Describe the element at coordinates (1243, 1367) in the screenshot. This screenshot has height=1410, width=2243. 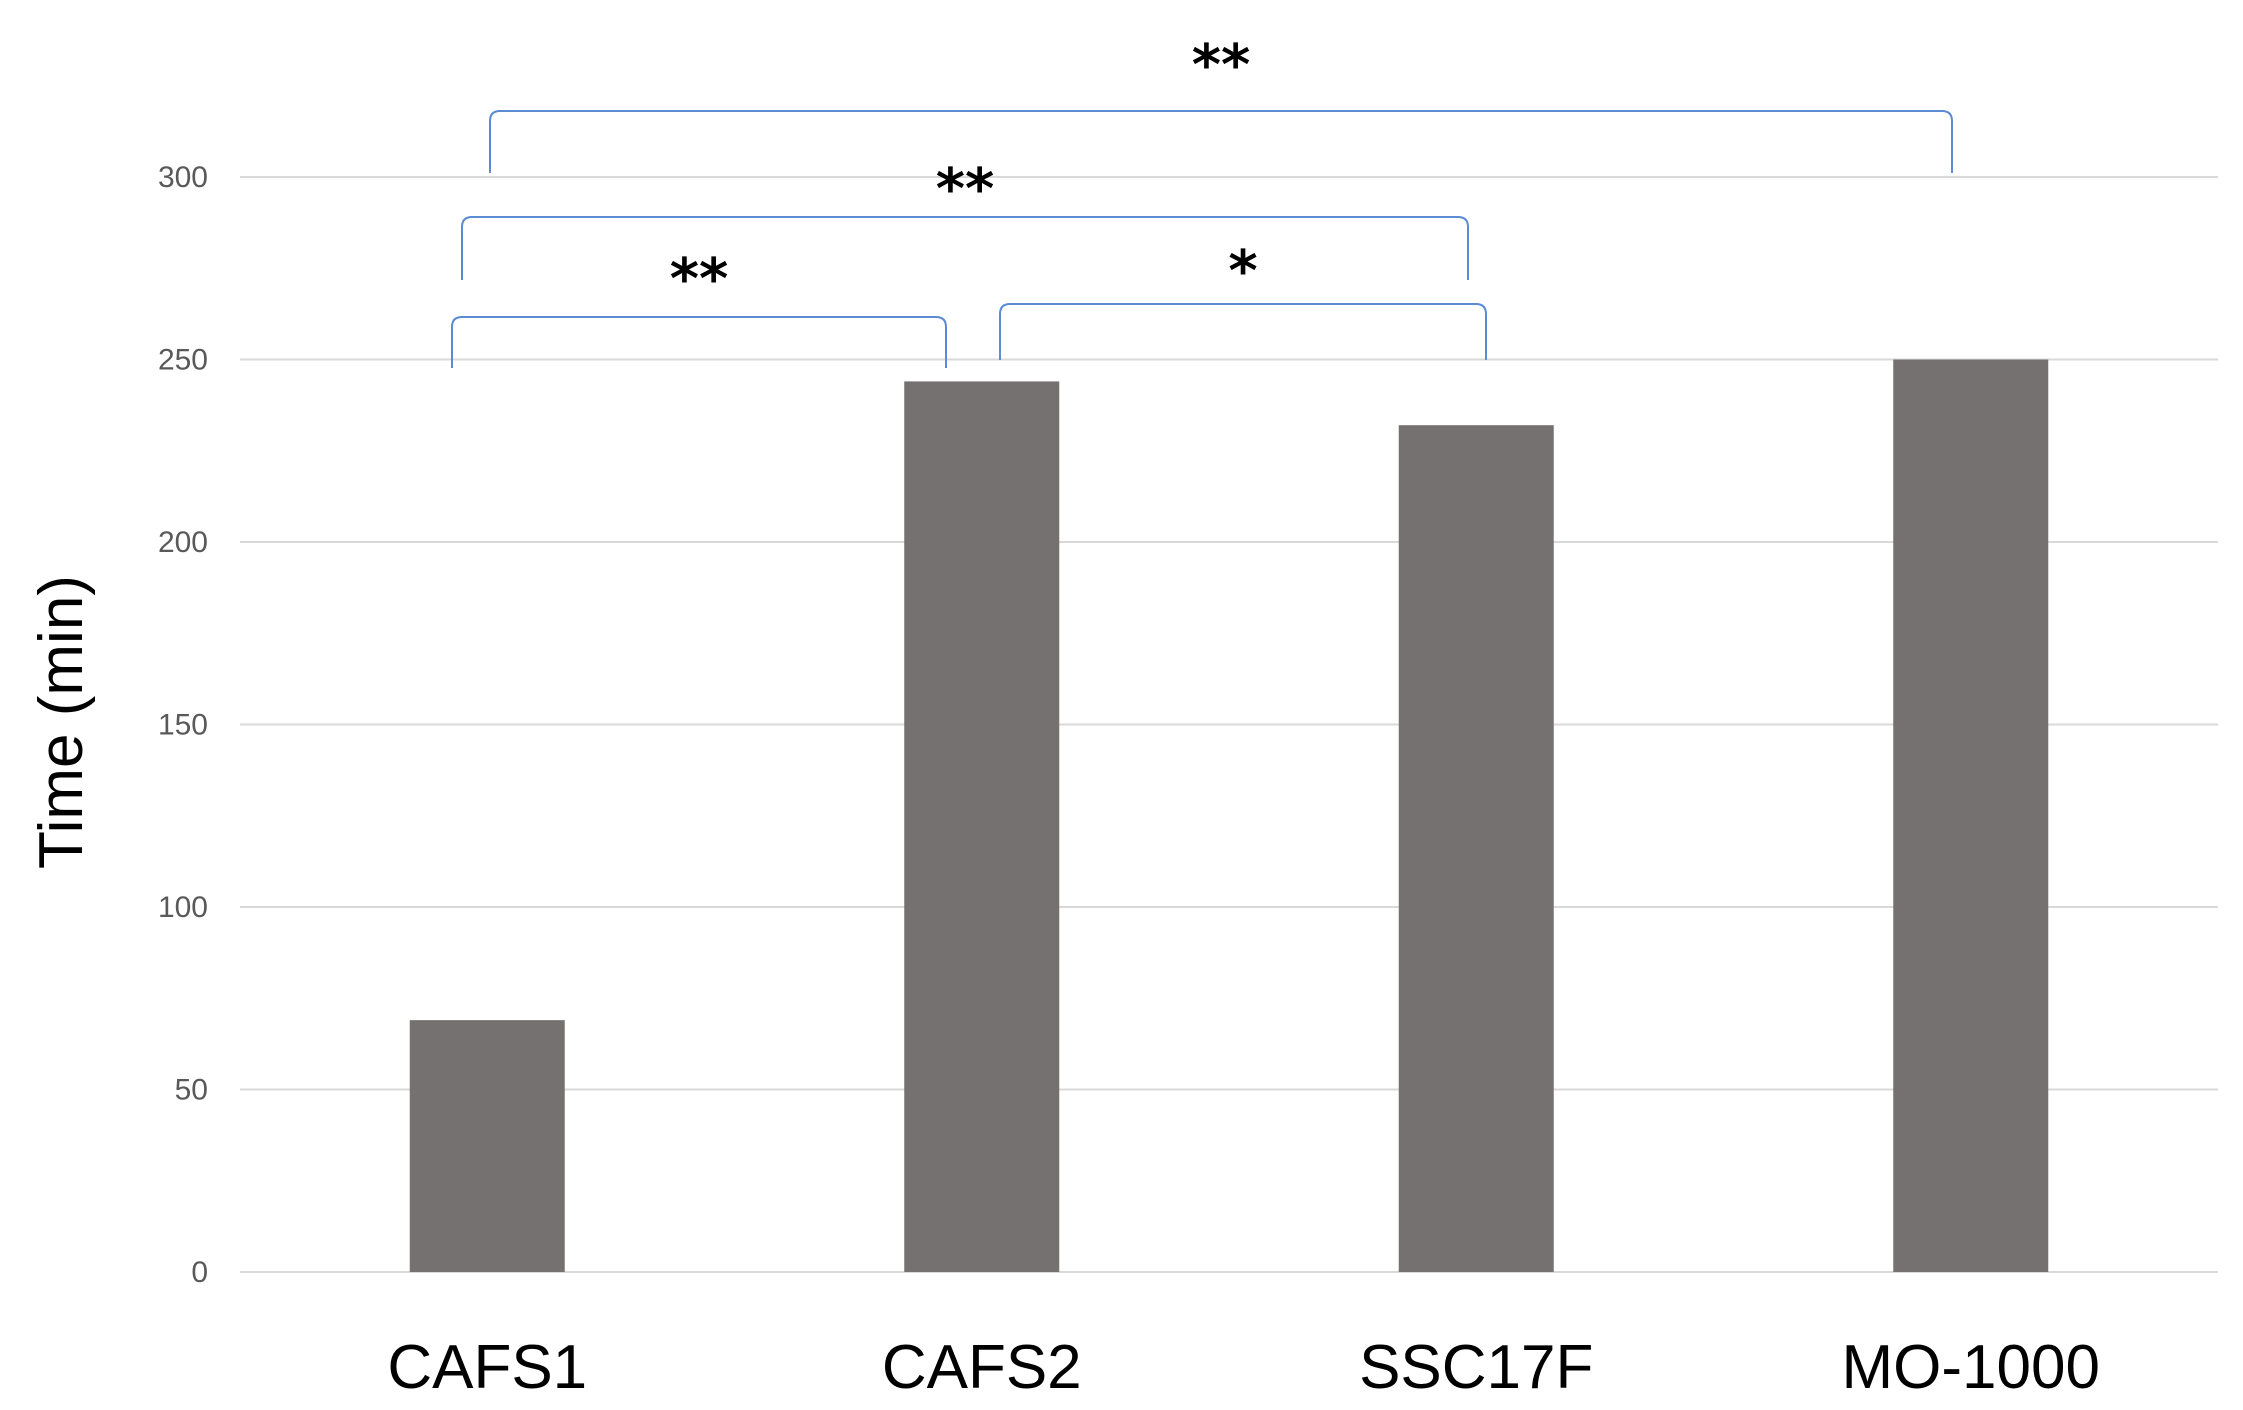
I see `x-category-labels: CAFS1 CAFS2 SSC17F MO-1000` at that location.